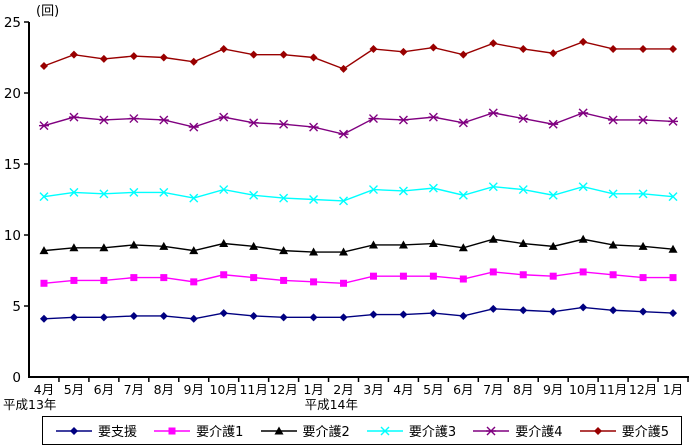 The height and width of the screenshot is (448, 693). I want to click on y-tick-label: 15, so click(12, 165).